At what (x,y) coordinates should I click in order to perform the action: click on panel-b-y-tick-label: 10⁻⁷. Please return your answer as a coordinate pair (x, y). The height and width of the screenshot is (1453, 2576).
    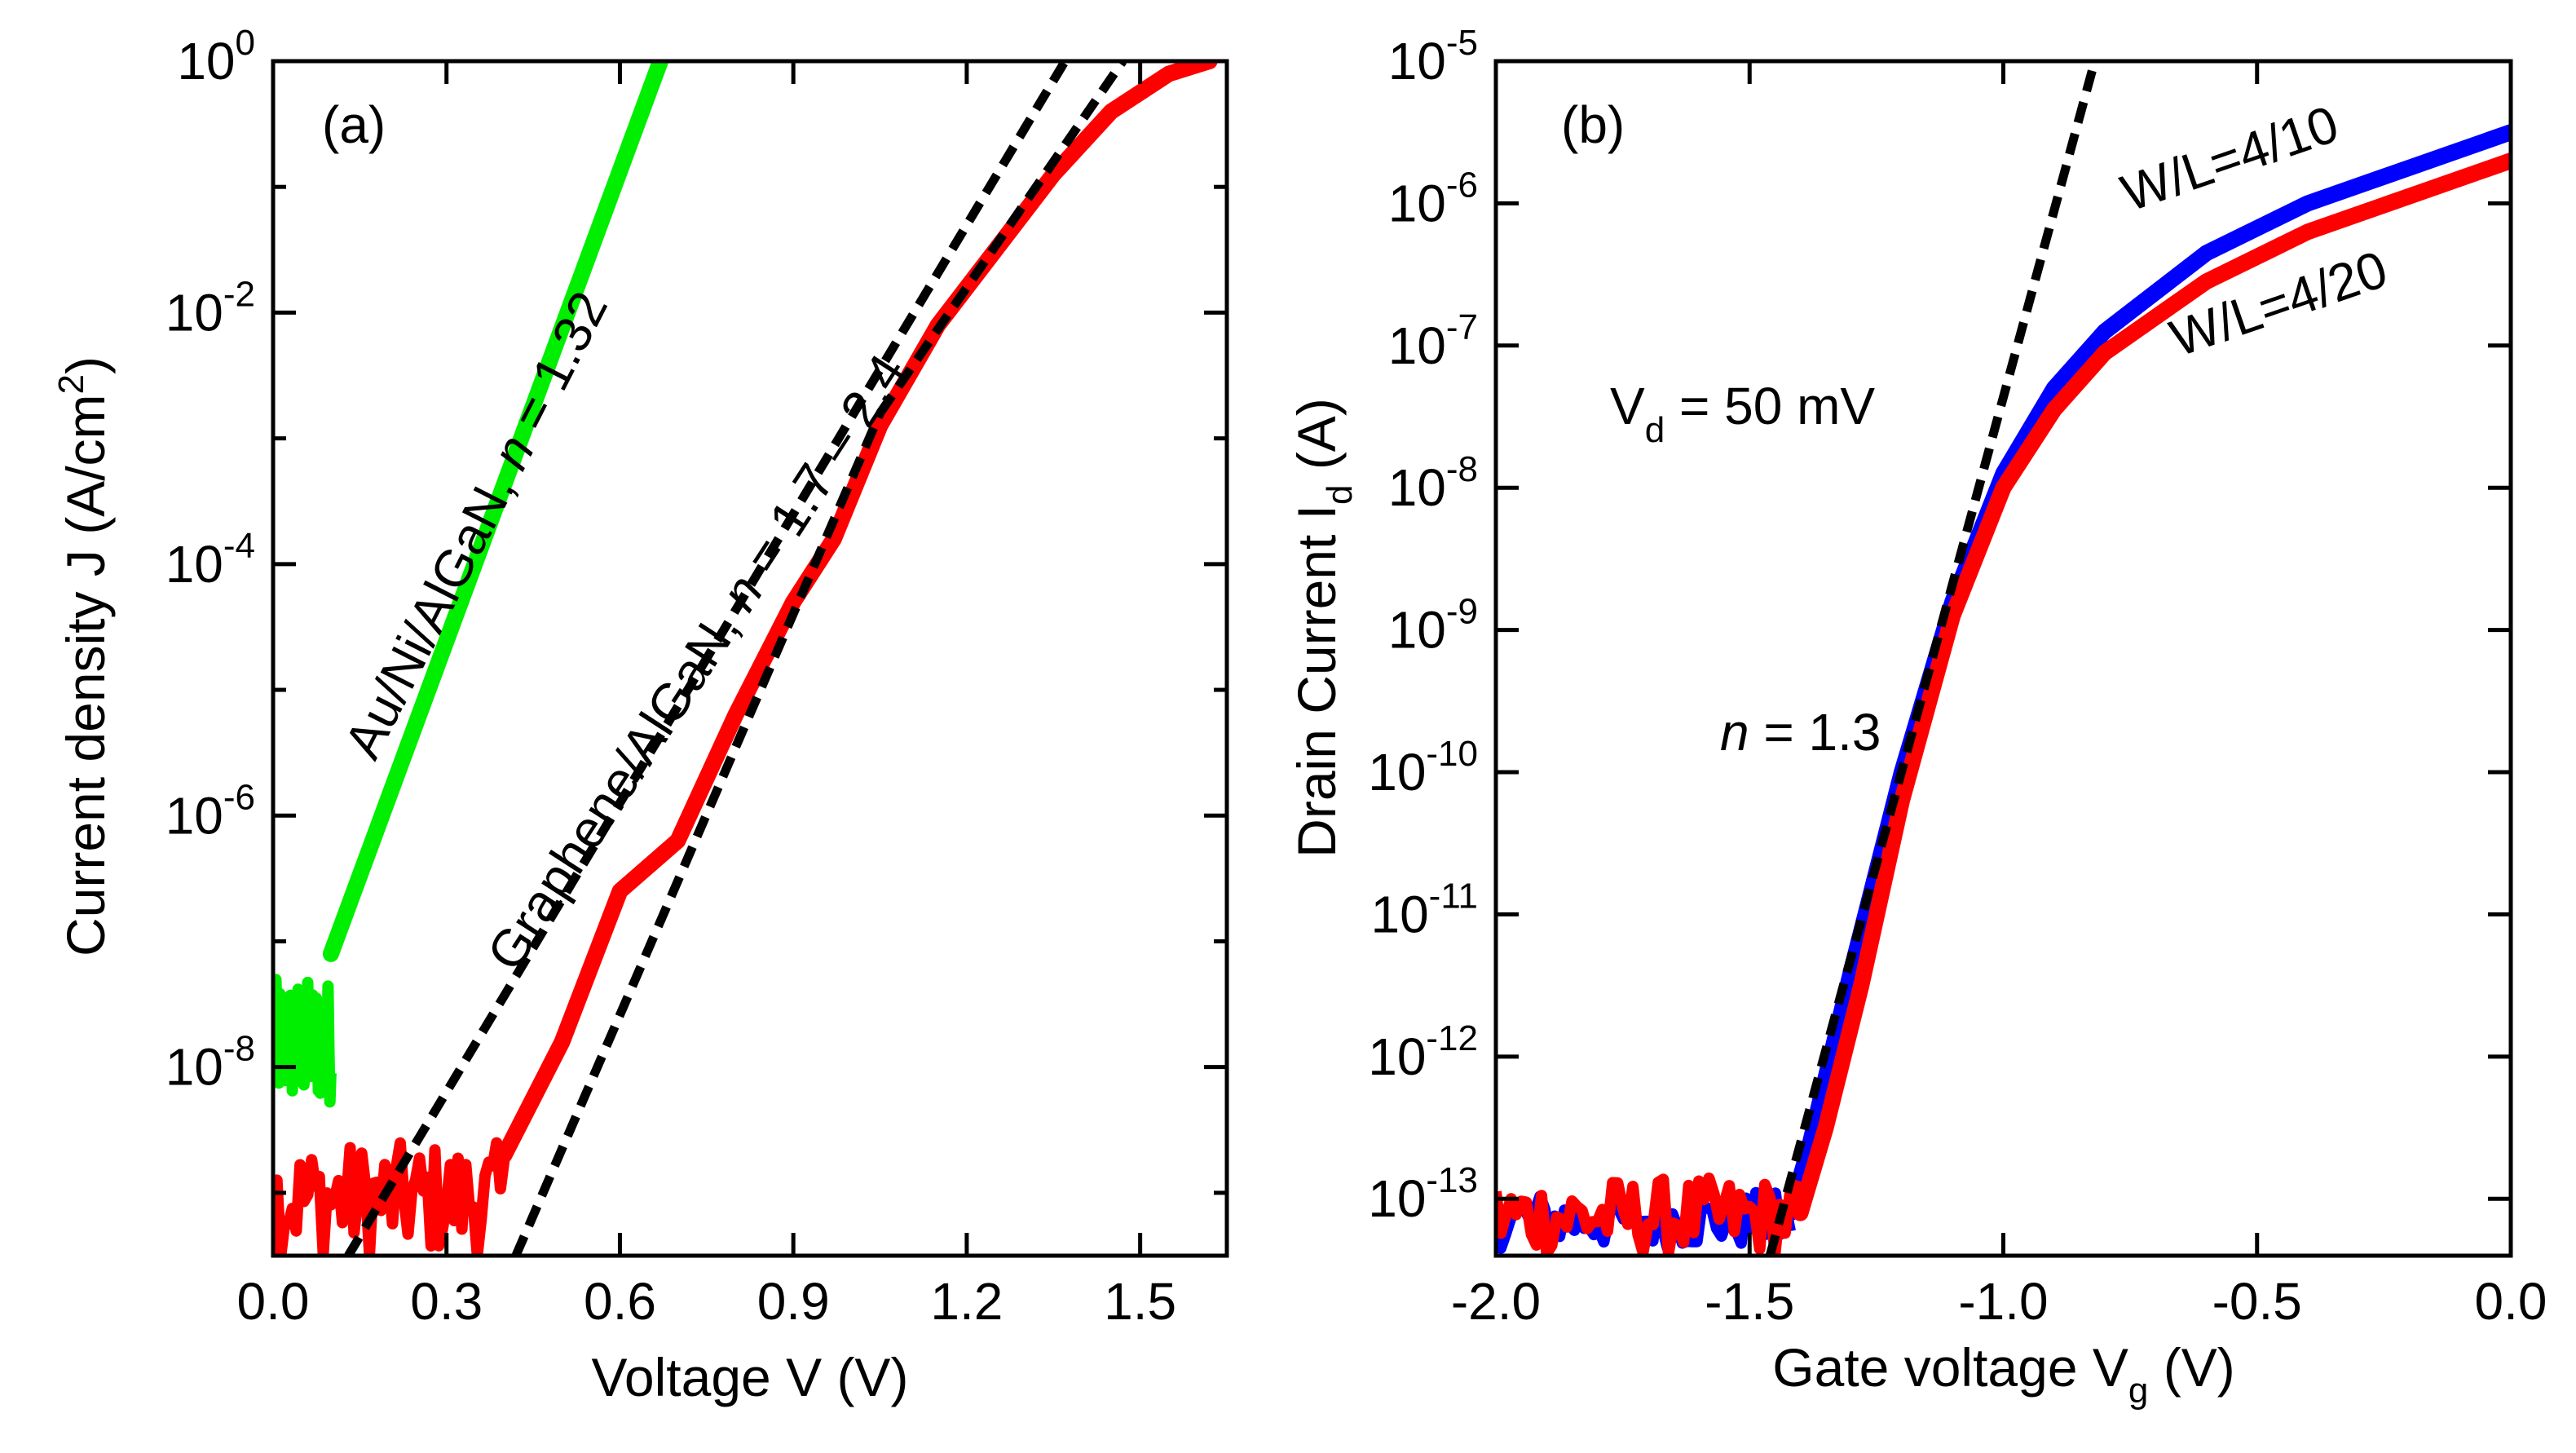
    Looking at the image, I should click on (1433, 341).